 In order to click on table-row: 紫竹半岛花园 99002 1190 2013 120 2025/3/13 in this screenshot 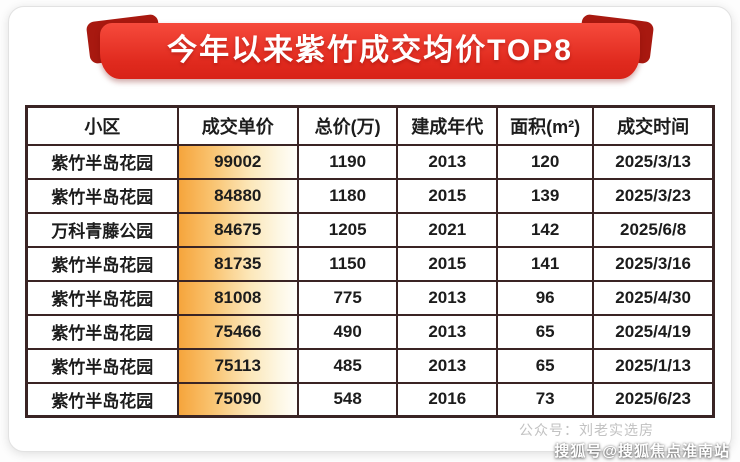, I will do `click(370, 161)`.